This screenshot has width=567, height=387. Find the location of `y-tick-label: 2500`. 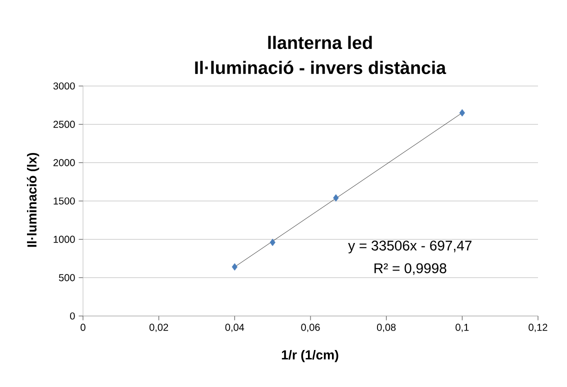

y-tick-label: 2500 is located at coordinates (64, 124).